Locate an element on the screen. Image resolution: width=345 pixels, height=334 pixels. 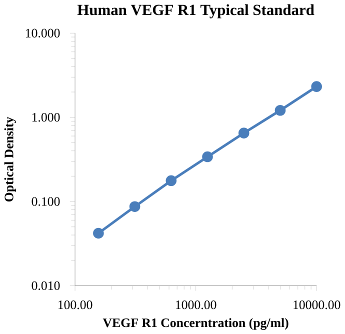
y-tick-label: 0.010 is located at coordinates (46, 285).